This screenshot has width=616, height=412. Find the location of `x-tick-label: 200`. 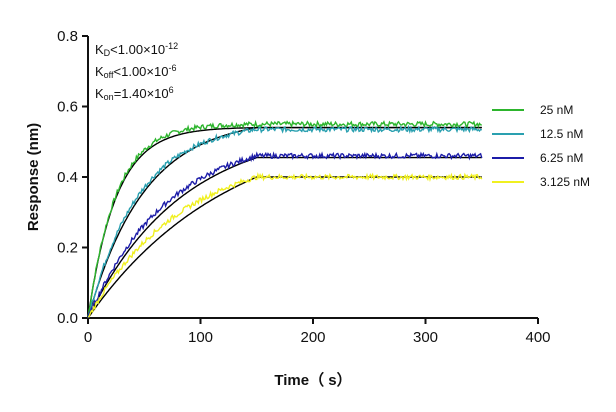

x-tick-label: 200 is located at coordinates (312, 337).